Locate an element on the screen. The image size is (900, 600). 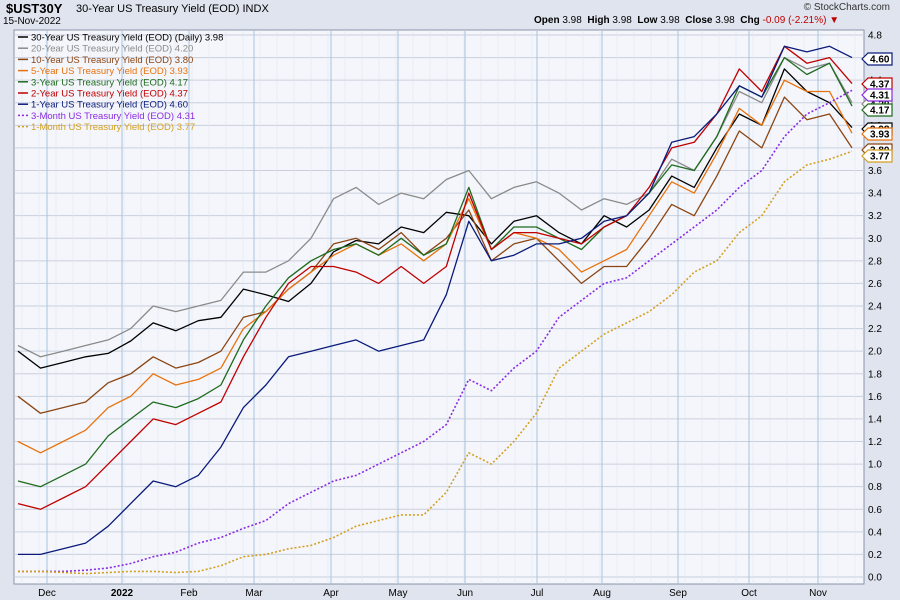
y-tick-label: 2.4 is located at coordinates (875, 307).